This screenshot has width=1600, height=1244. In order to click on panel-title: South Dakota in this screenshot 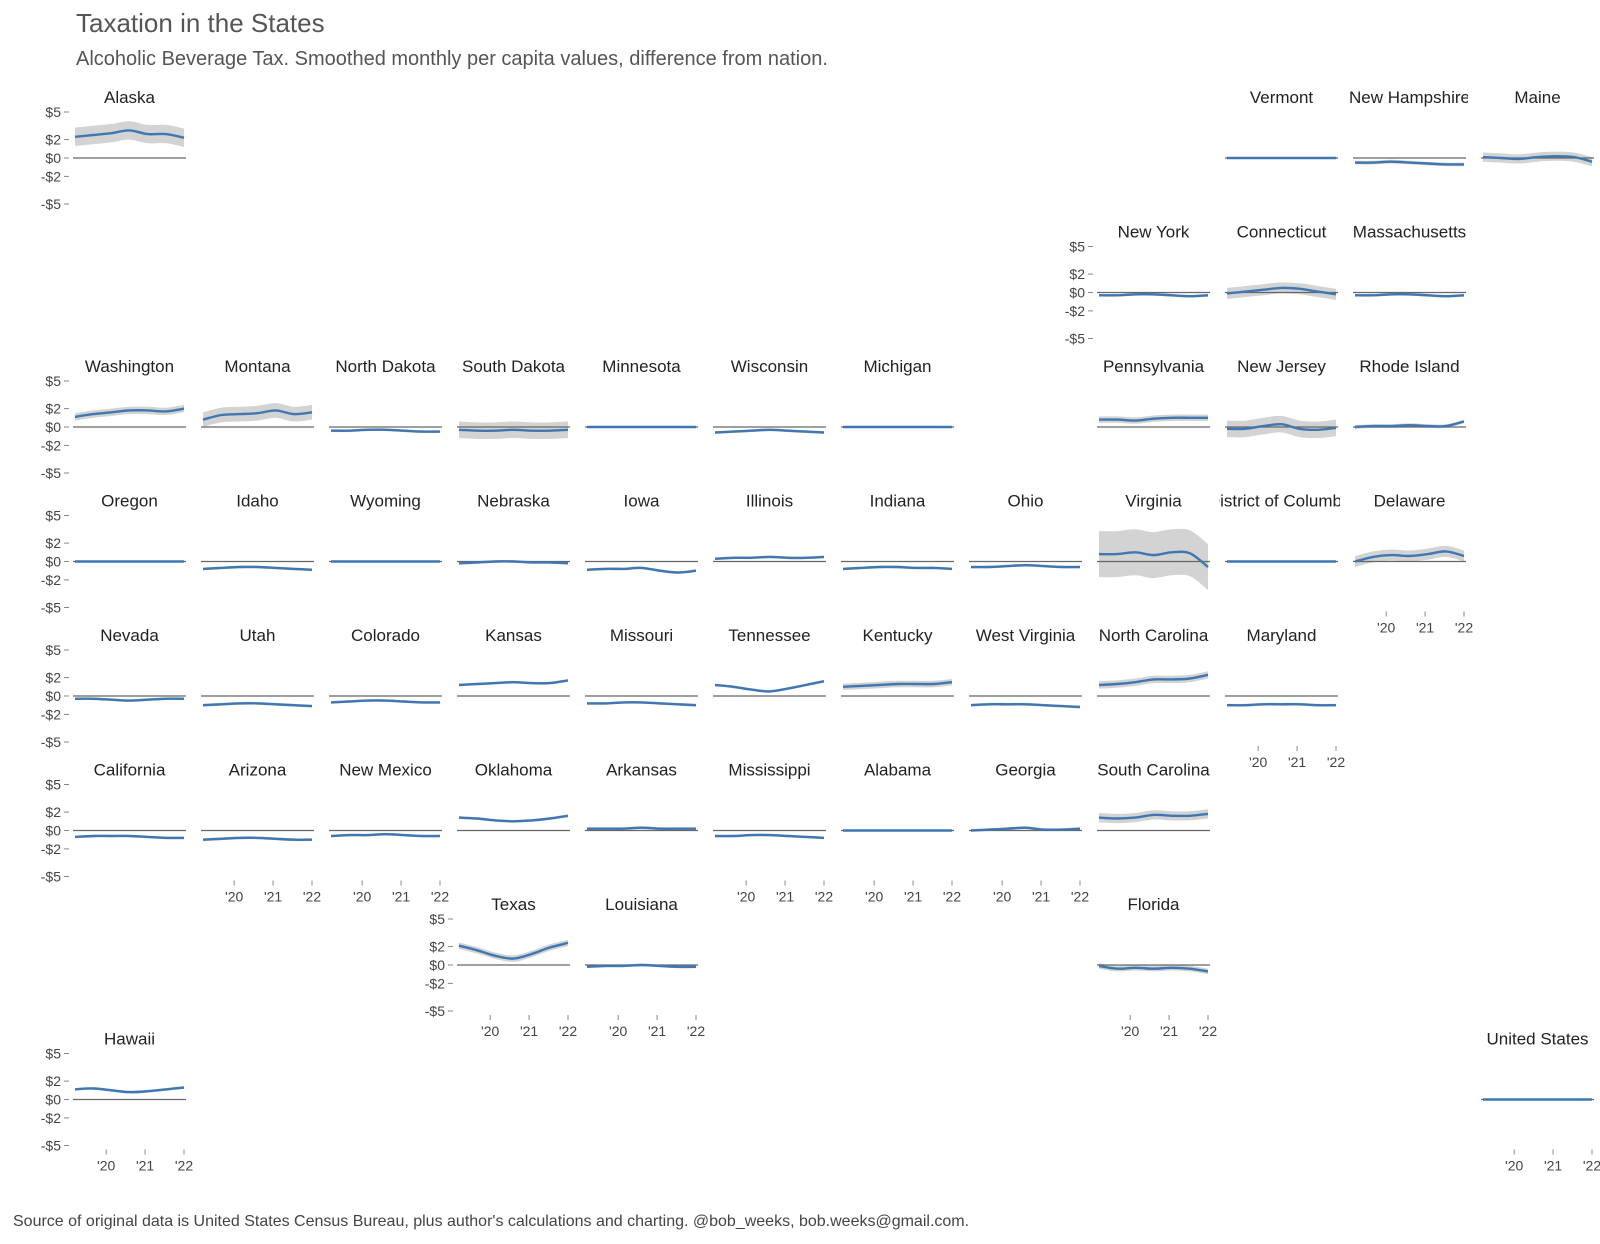, I will do `click(514, 366)`.